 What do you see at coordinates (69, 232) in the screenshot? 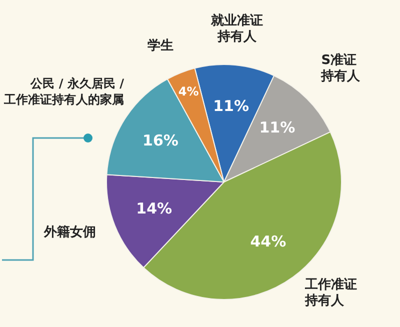
I see `slice-label: 外籍女佣` at bounding box center [69, 232].